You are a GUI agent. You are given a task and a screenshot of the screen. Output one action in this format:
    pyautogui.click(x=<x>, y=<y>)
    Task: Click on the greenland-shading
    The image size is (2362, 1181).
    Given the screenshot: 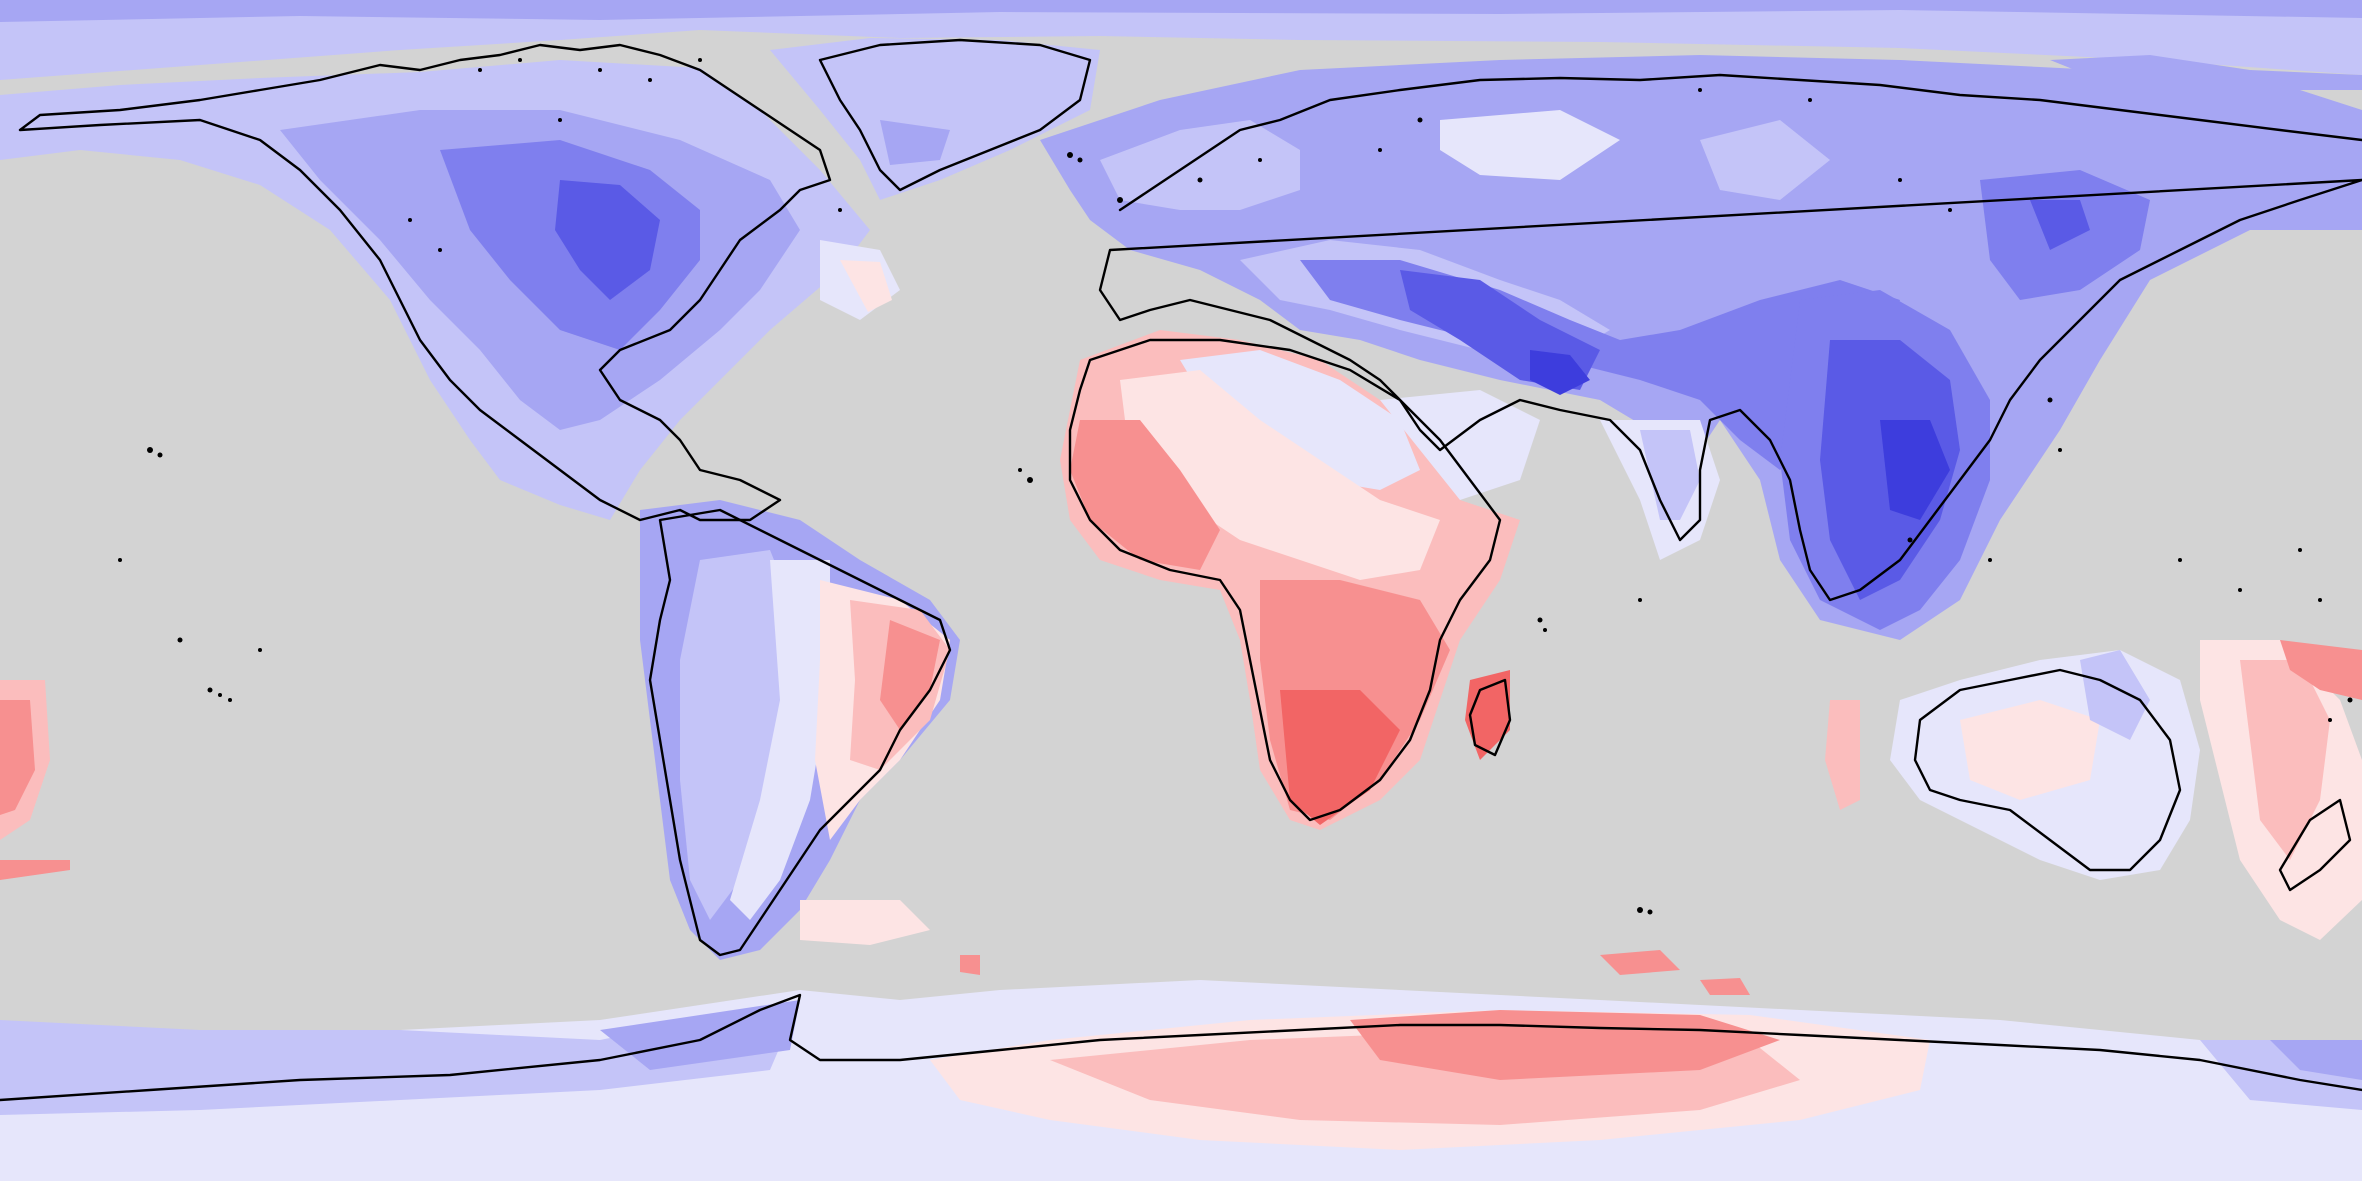 What is the action you would take?
    pyautogui.click(x=935, y=119)
    